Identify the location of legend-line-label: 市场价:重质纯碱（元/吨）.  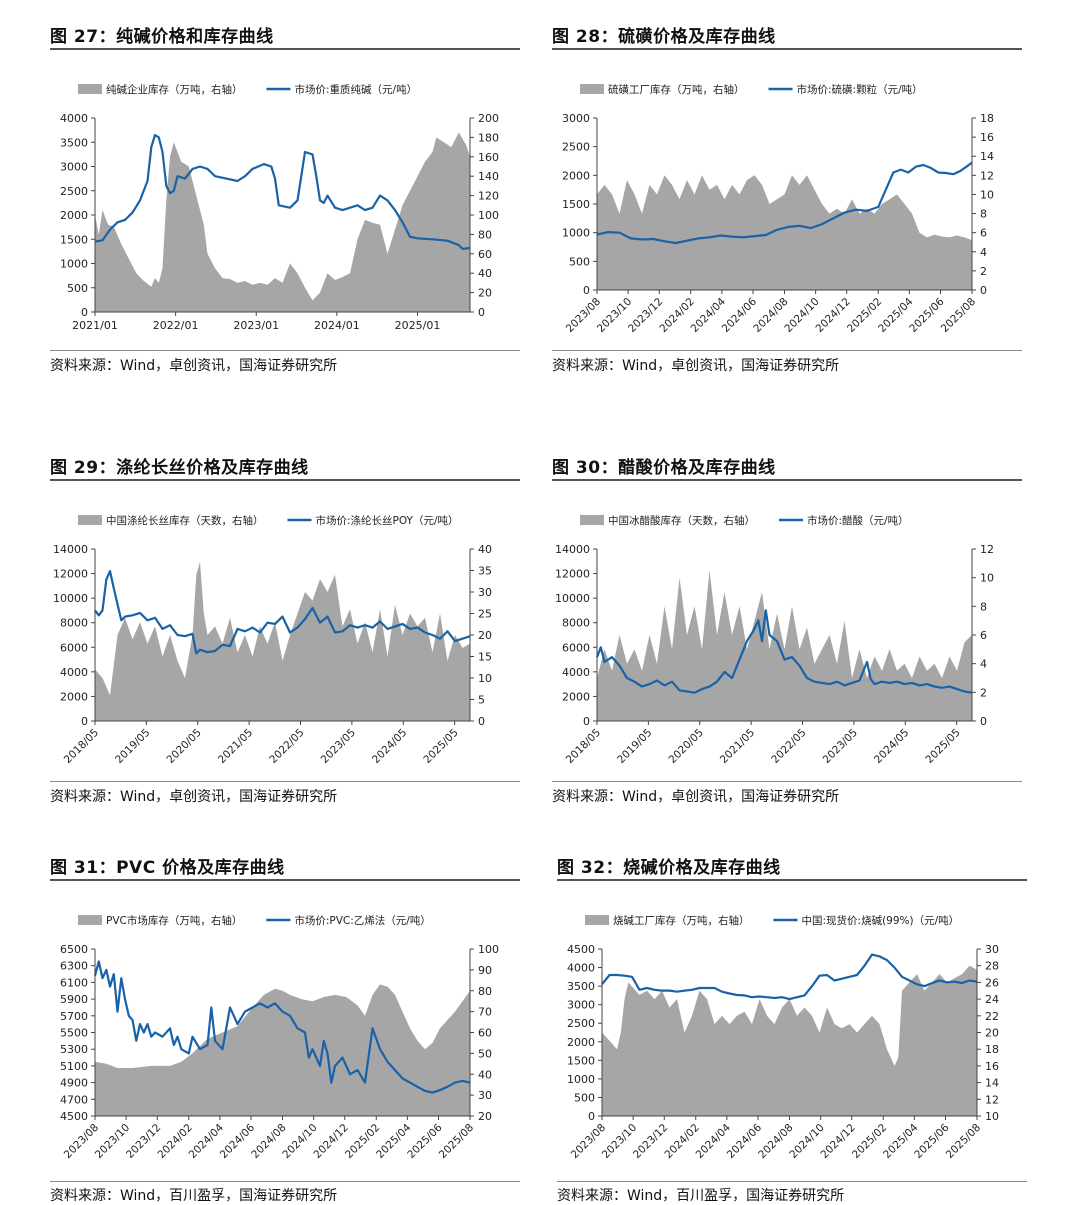
(356, 89).